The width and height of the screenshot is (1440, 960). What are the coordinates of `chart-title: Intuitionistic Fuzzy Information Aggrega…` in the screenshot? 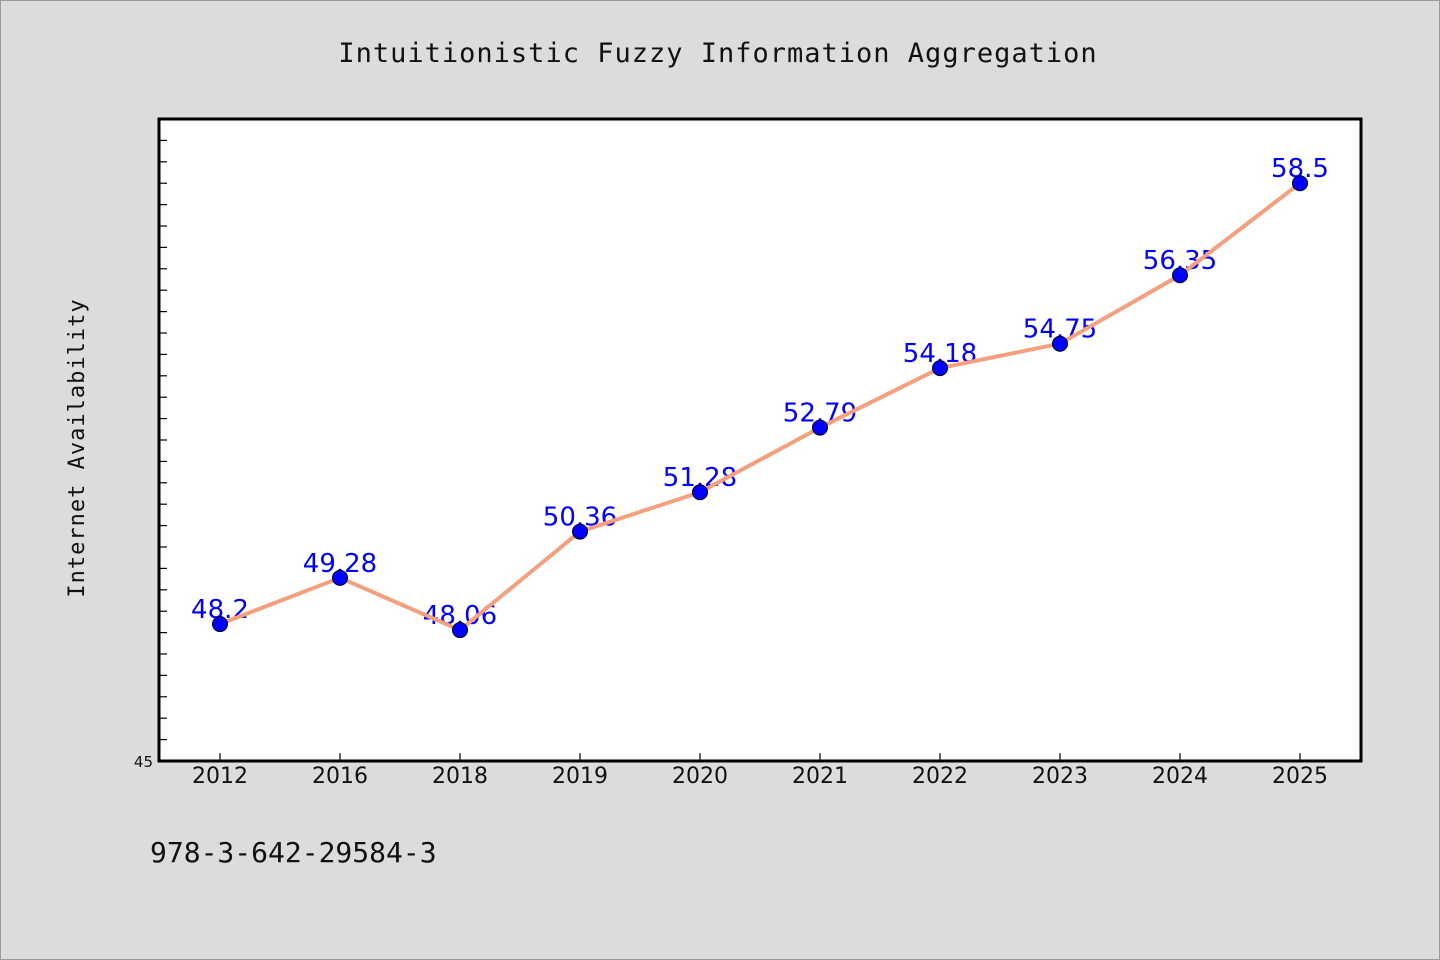 It's located at (717, 53).